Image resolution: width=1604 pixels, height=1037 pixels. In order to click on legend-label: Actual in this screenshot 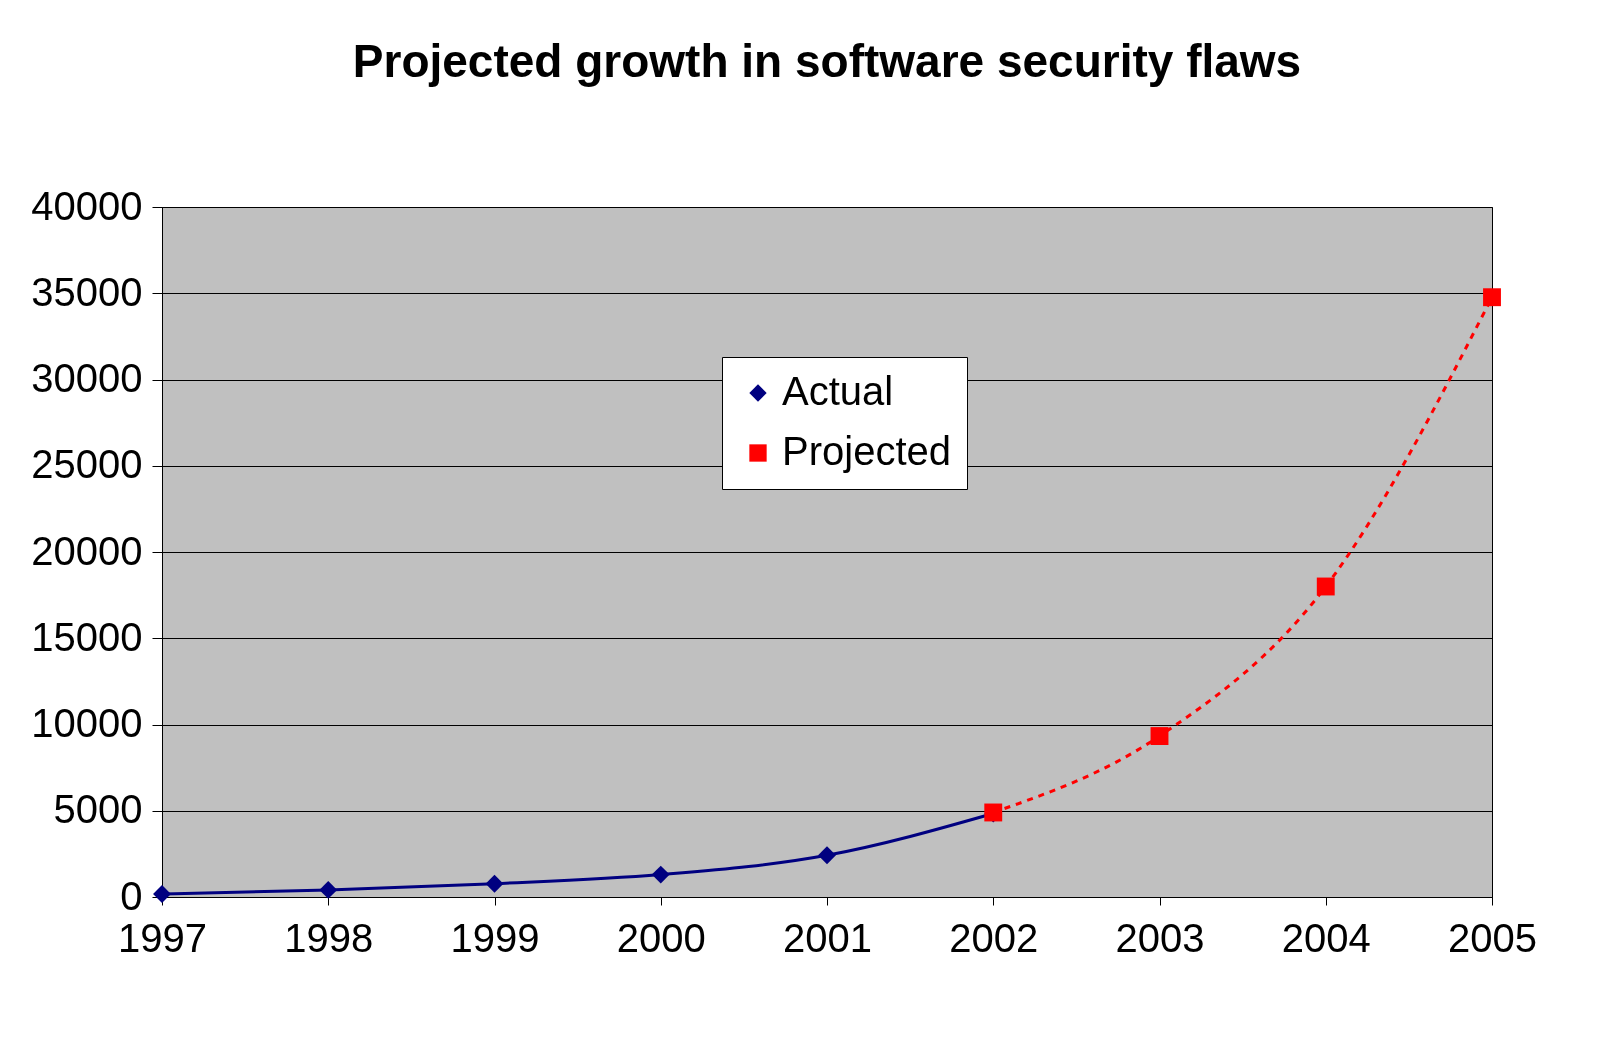, I will do `click(838, 391)`.